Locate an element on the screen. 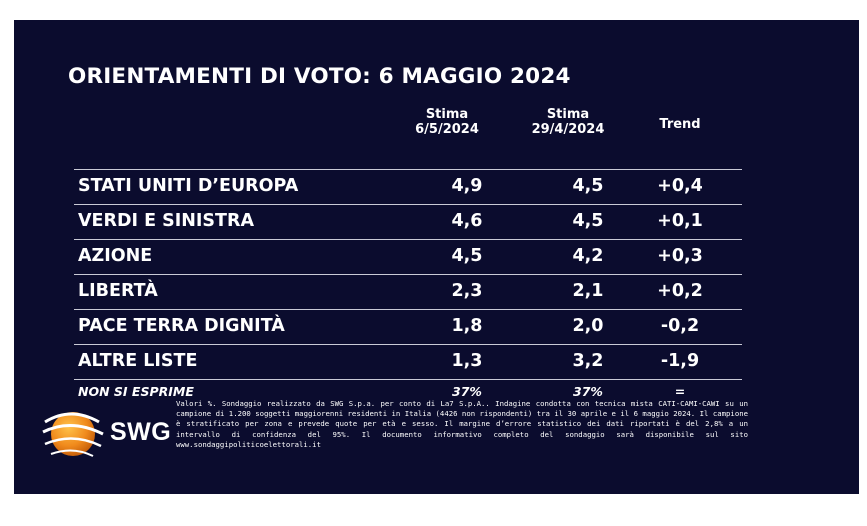 The image size is (867, 526). stima-6-5-value: 2,3 is located at coordinates (467, 291).